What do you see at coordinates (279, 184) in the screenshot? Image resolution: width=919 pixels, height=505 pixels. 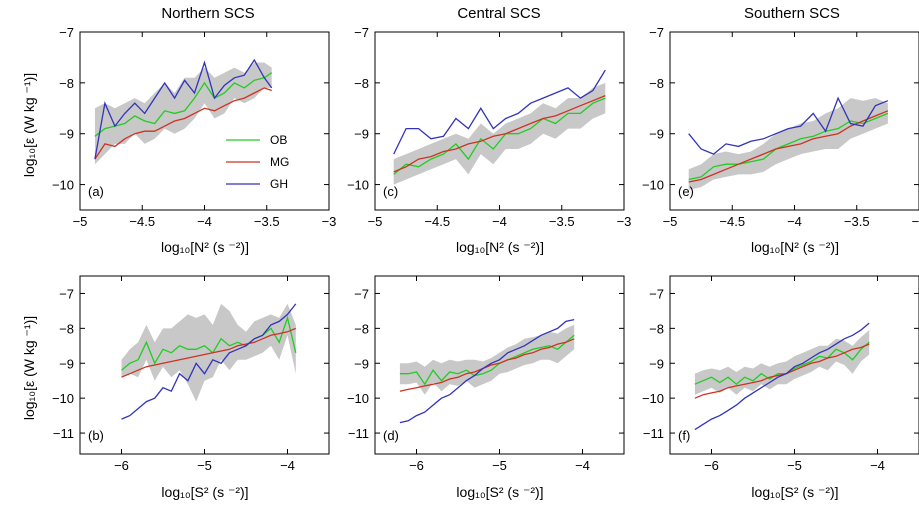 I see `legend-label-gh: GH` at bounding box center [279, 184].